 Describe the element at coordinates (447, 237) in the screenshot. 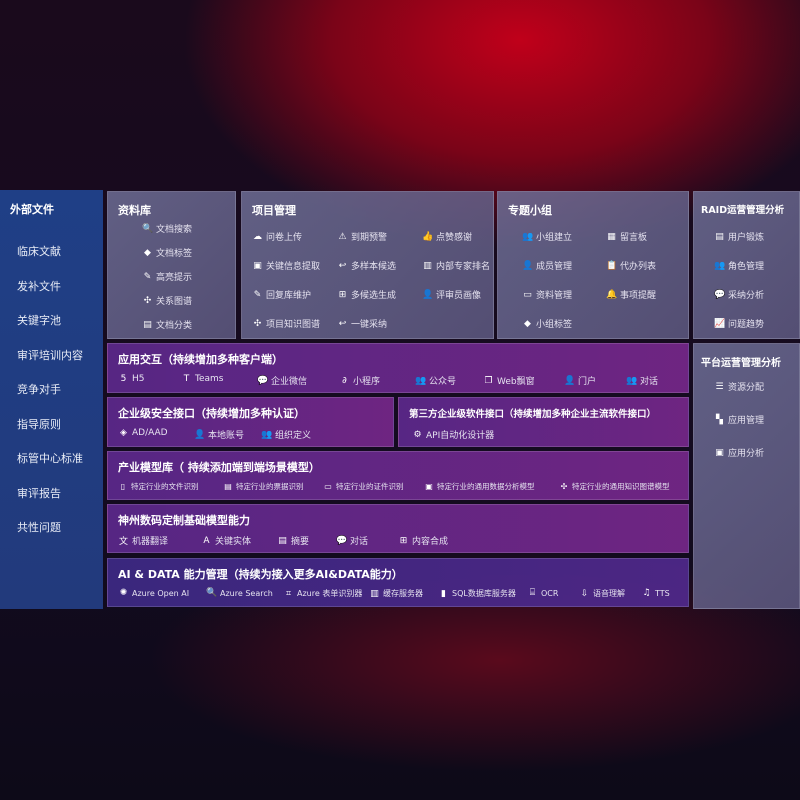

I see `project-item: 👍 点赞感谢` at that location.